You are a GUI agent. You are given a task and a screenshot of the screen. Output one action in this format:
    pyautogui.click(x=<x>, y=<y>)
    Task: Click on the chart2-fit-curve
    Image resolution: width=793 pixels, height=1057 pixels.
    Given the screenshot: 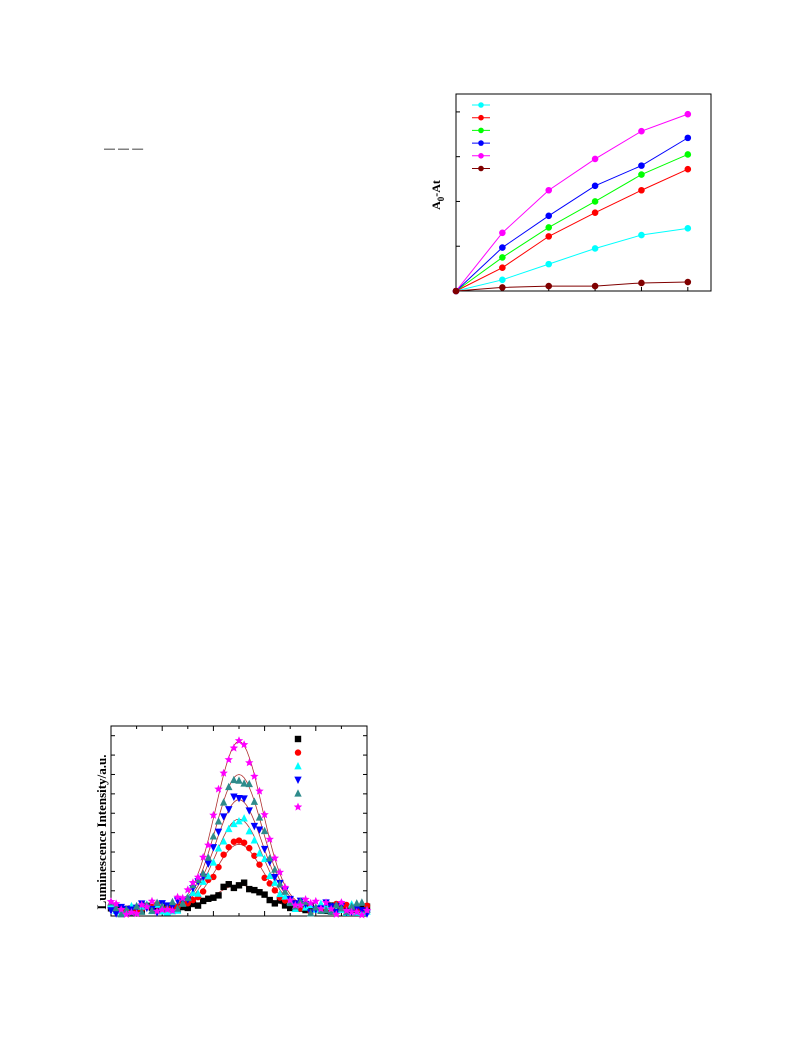 What is the action you would take?
    pyautogui.click(x=239, y=876)
    